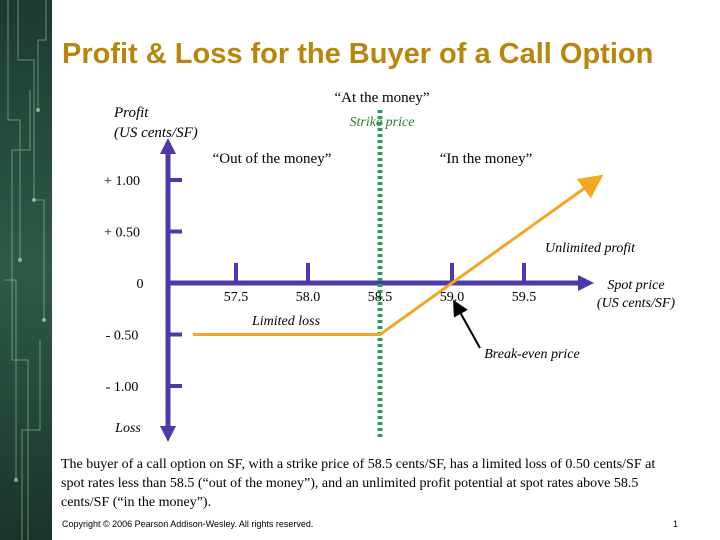  What do you see at coordinates (380, 297) in the screenshot?
I see `x-tick-label: 58.5` at bounding box center [380, 297].